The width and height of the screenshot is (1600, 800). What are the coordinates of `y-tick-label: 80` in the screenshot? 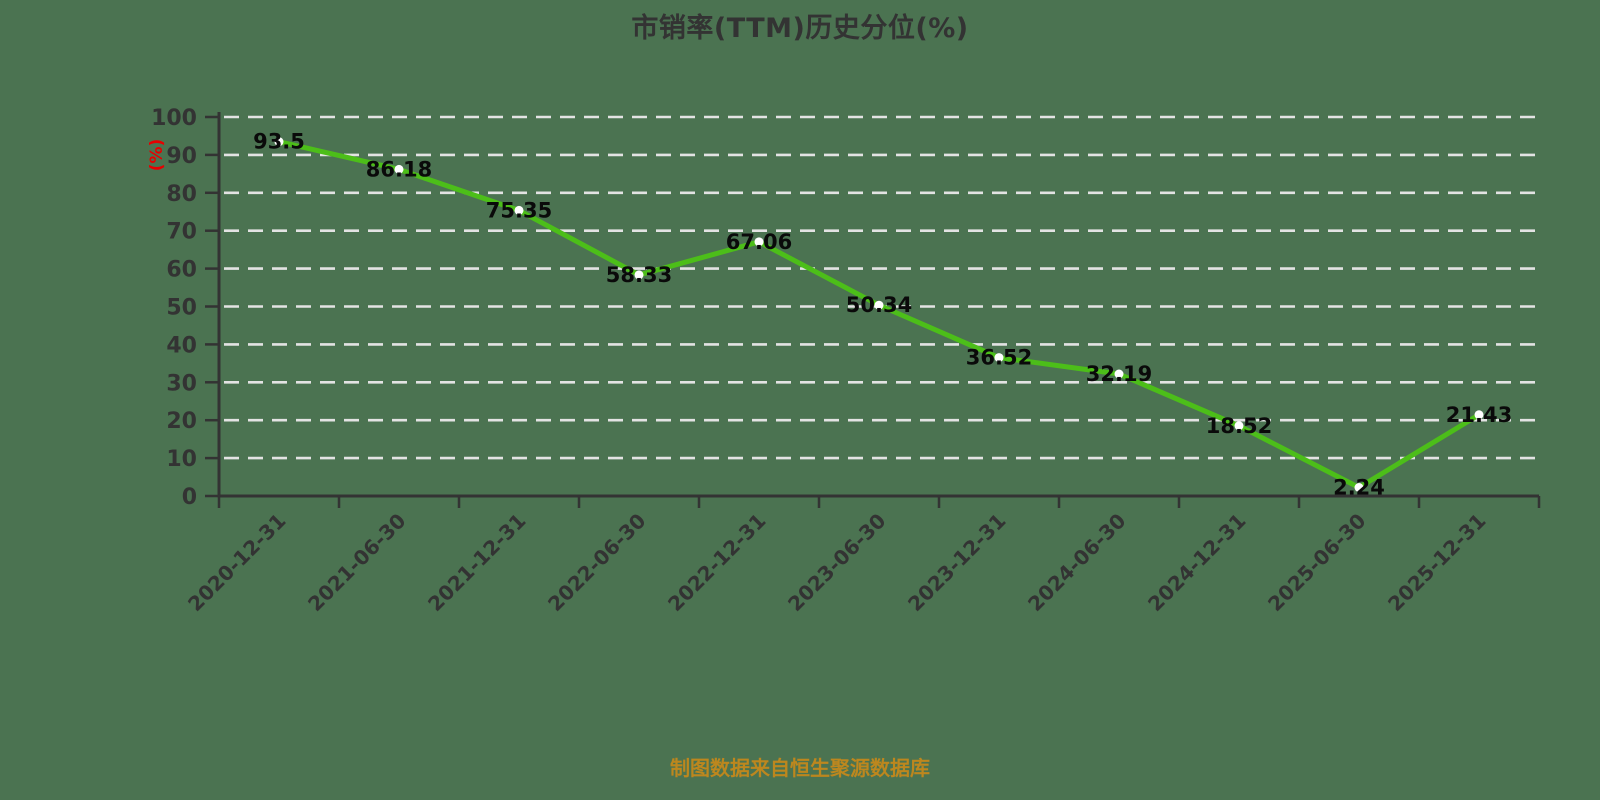 It's located at (181, 194).